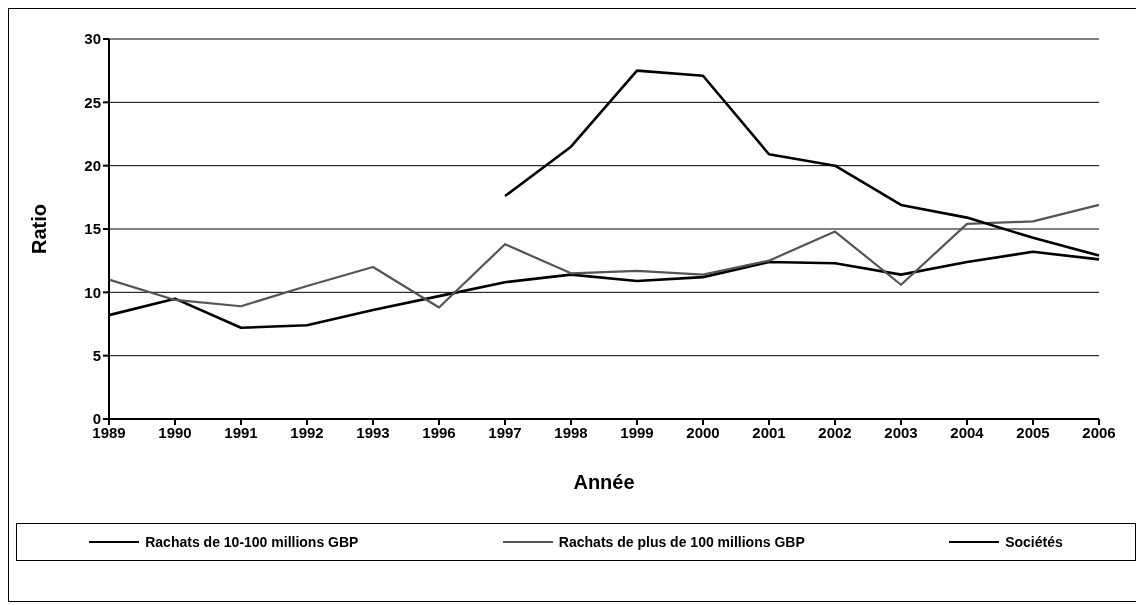 The image size is (1136, 605). I want to click on legend-label: Sociétés, so click(1034, 542).